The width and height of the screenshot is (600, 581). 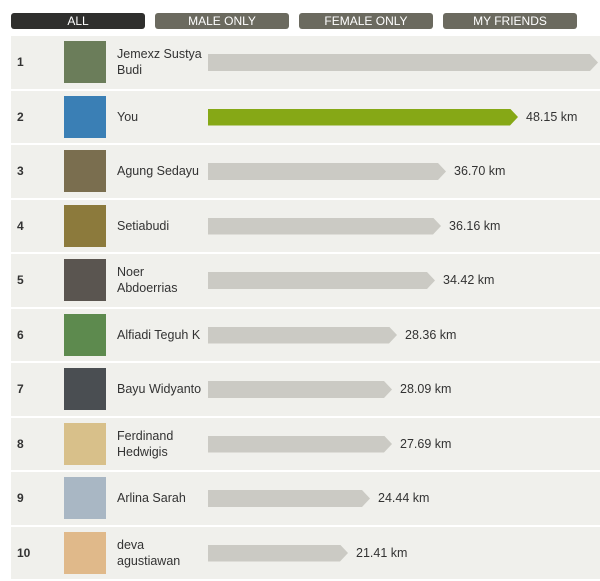 I want to click on rank: 9, so click(x=20, y=498).